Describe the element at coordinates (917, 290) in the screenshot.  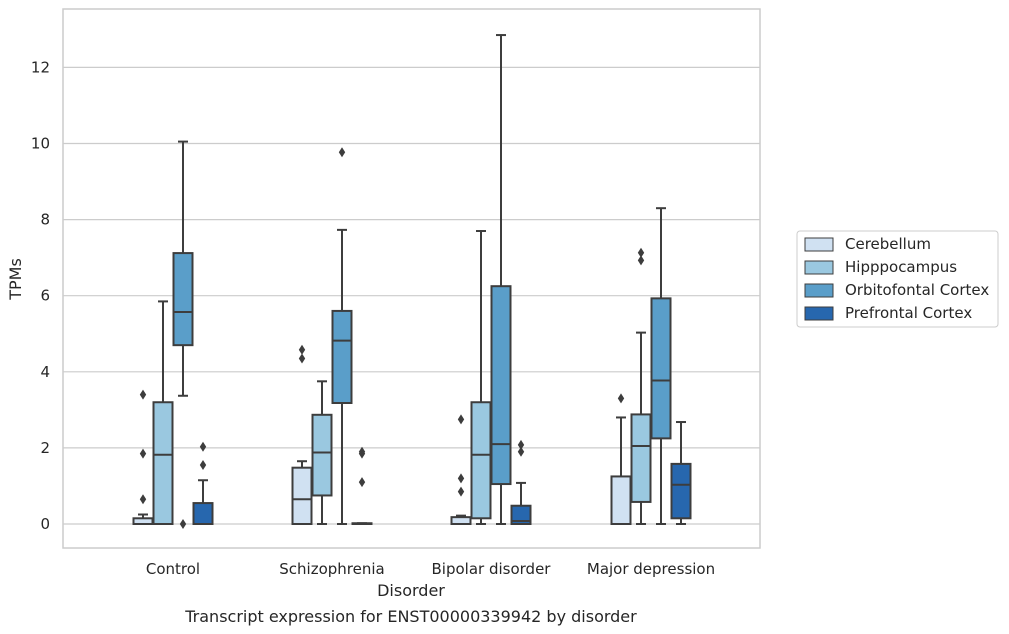
I see `legend-label: Orbitofontal Cortex` at that location.